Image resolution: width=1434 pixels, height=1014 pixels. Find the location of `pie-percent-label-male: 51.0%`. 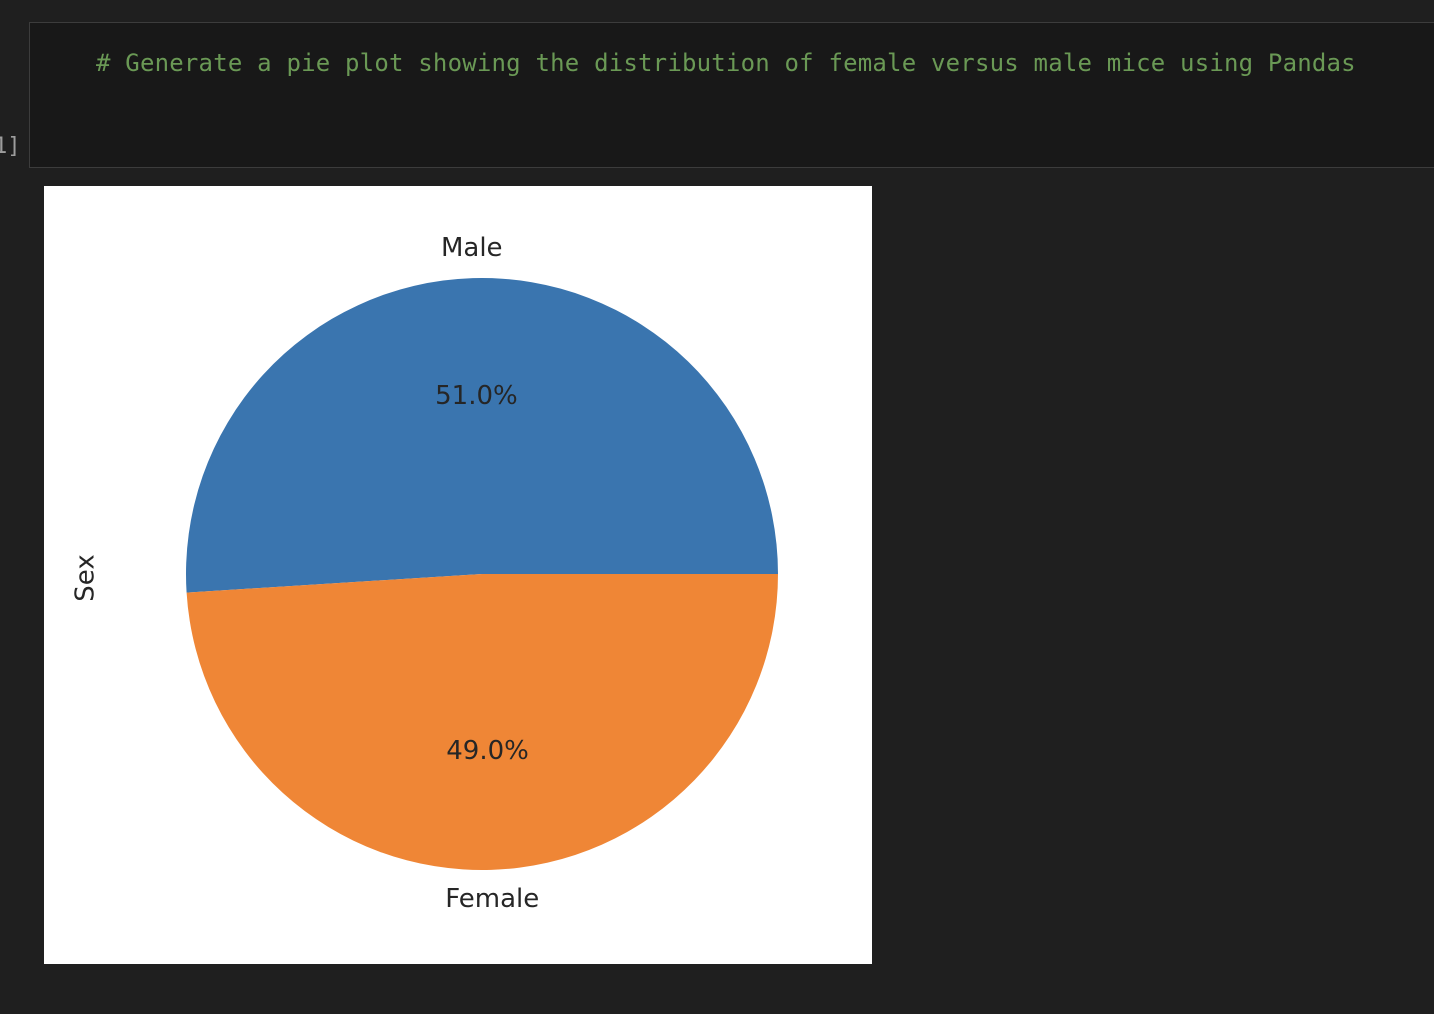

pie-percent-label-male: 51.0% is located at coordinates (476, 396).